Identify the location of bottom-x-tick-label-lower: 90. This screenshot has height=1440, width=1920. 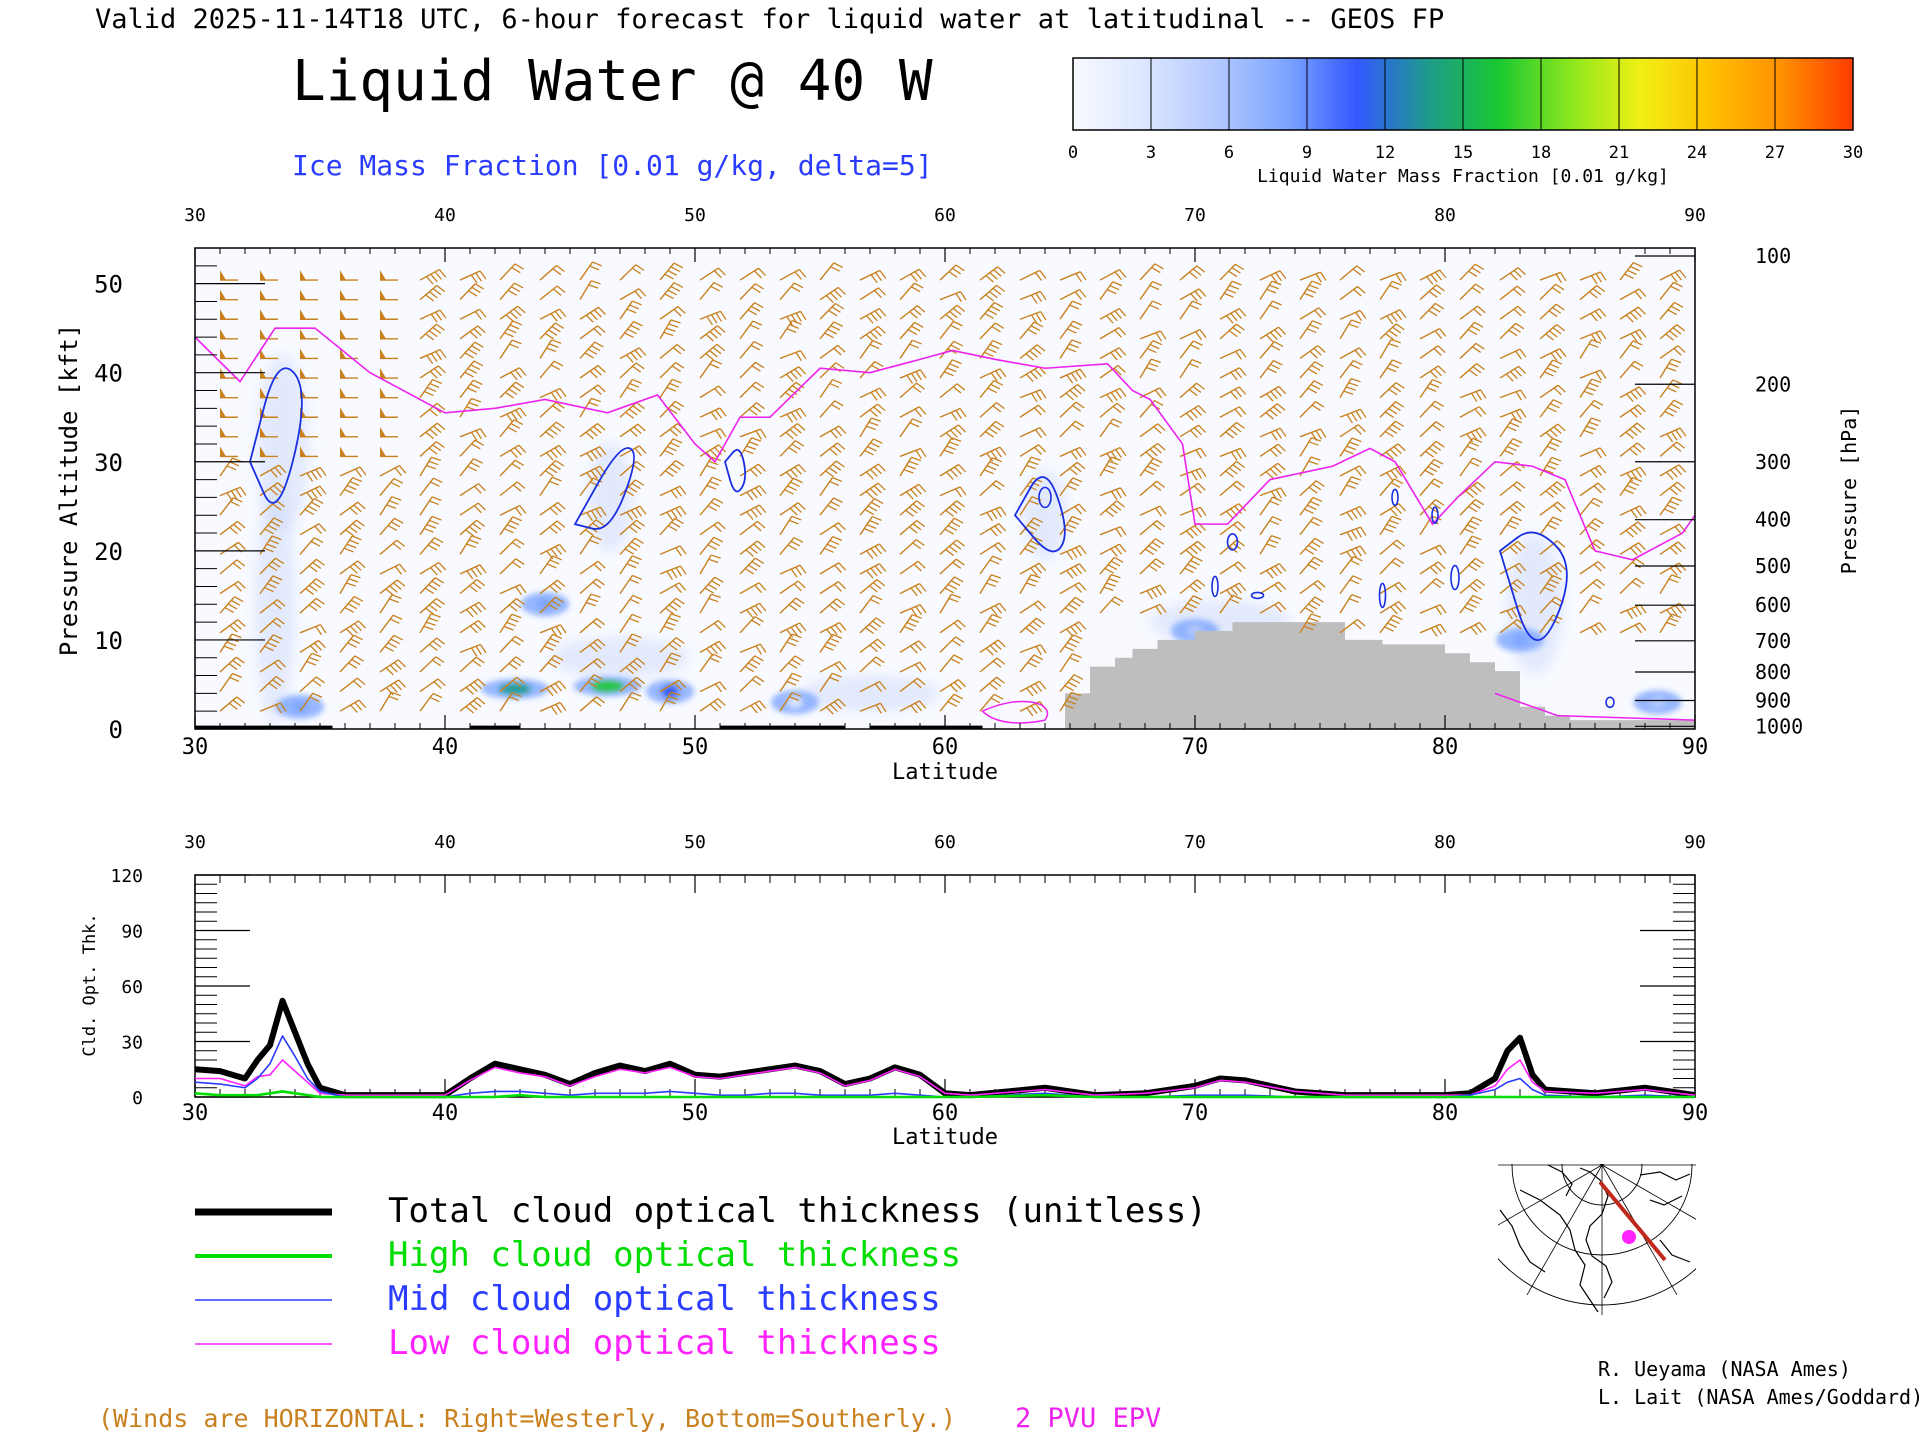
(1695, 1113).